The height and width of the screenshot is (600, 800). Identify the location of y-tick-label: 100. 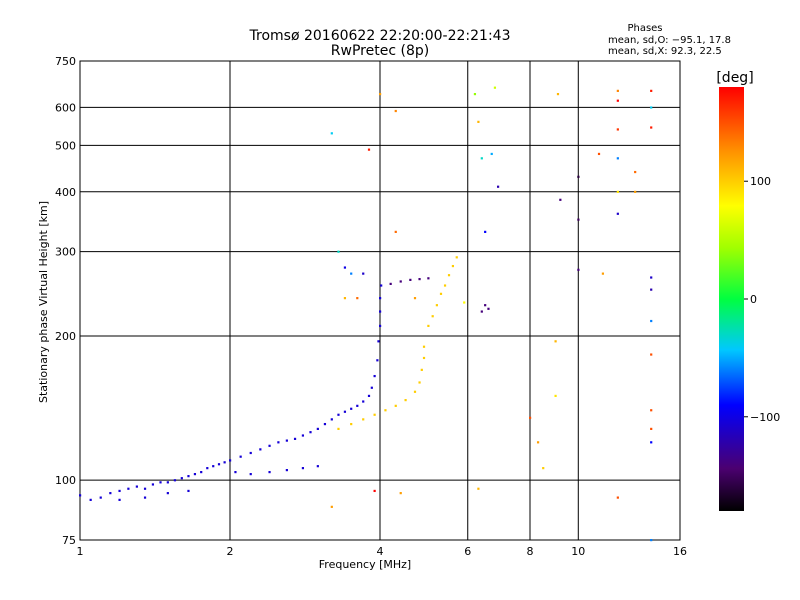
(65, 480).